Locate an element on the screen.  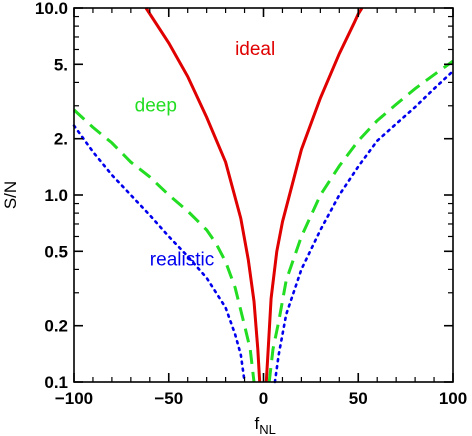
y-tick-label: 0.5 is located at coordinates (56, 251).